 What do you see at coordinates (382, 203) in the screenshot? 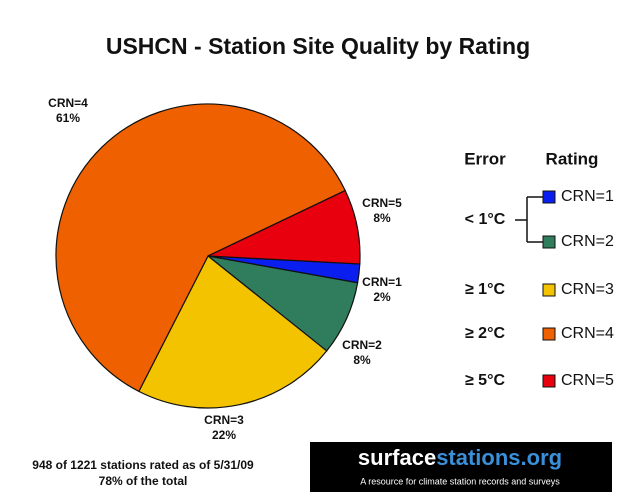
I see `slice-label: CRN=5` at bounding box center [382, 203].